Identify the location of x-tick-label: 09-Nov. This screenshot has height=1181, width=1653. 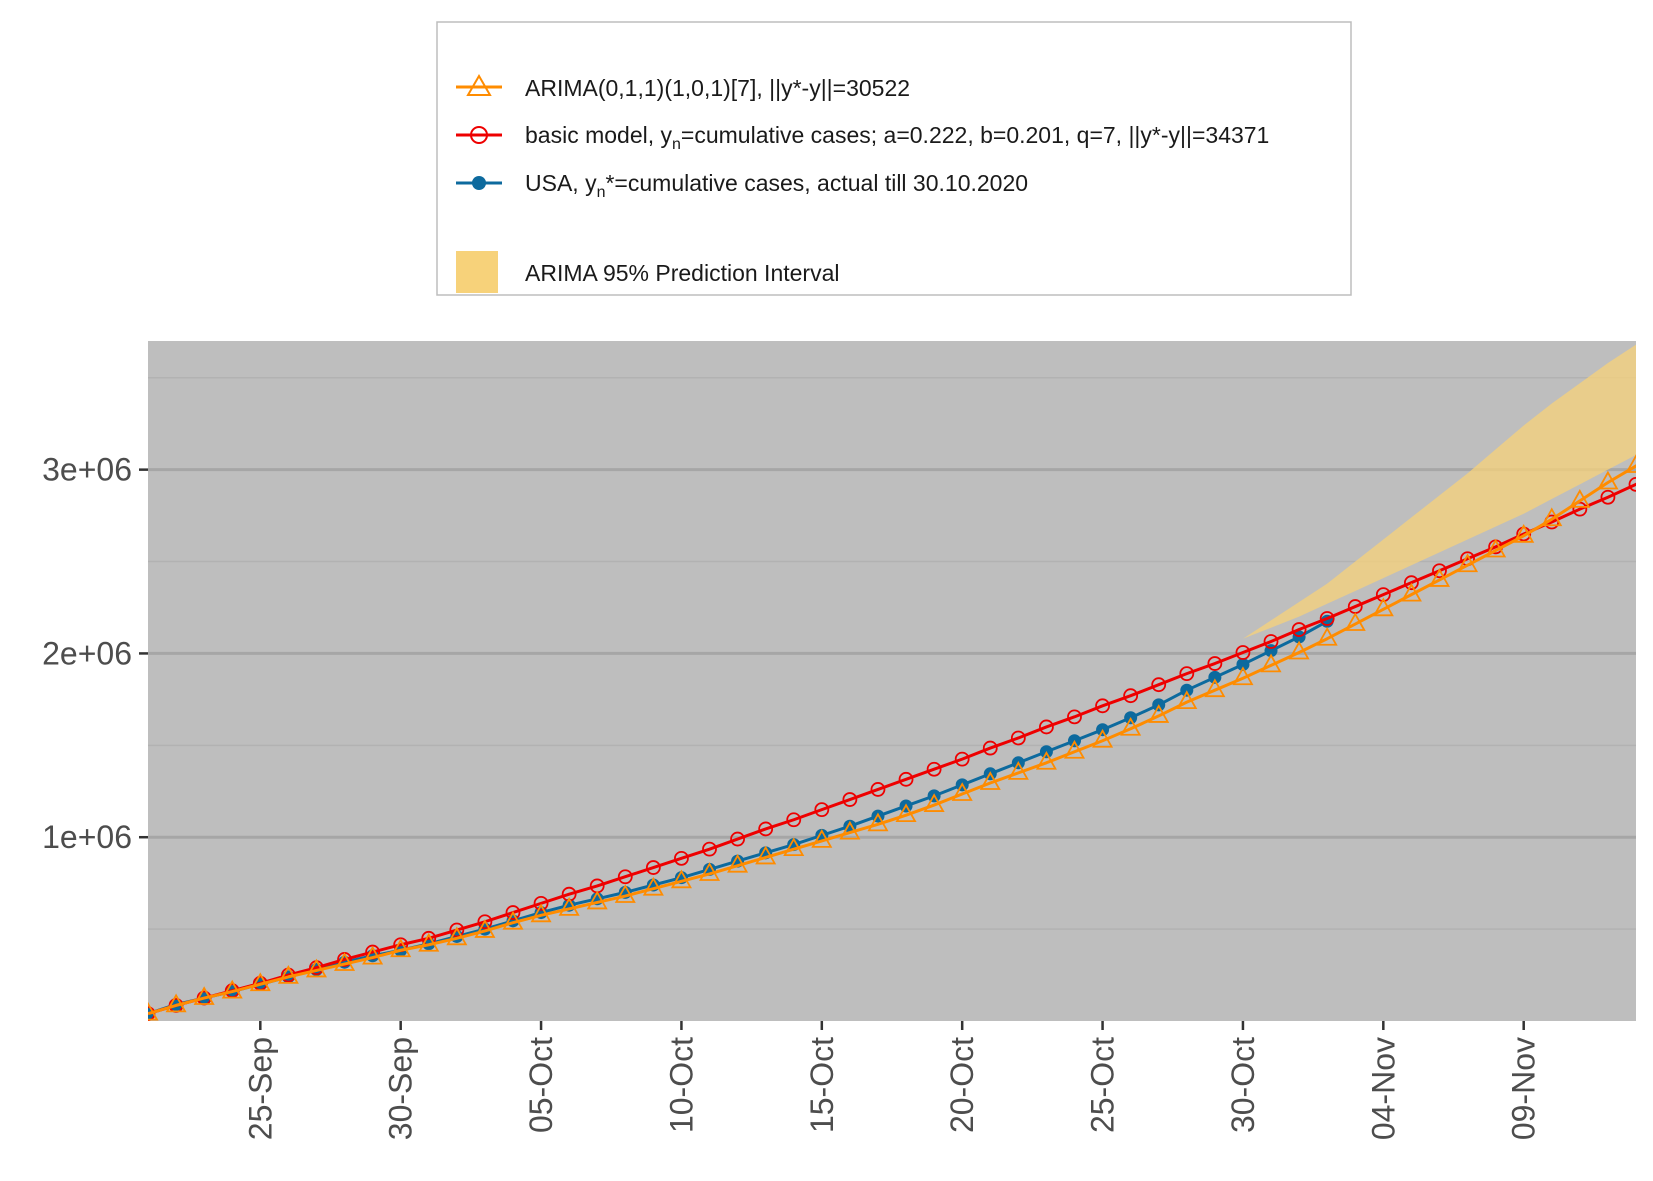
(1524, 1088).